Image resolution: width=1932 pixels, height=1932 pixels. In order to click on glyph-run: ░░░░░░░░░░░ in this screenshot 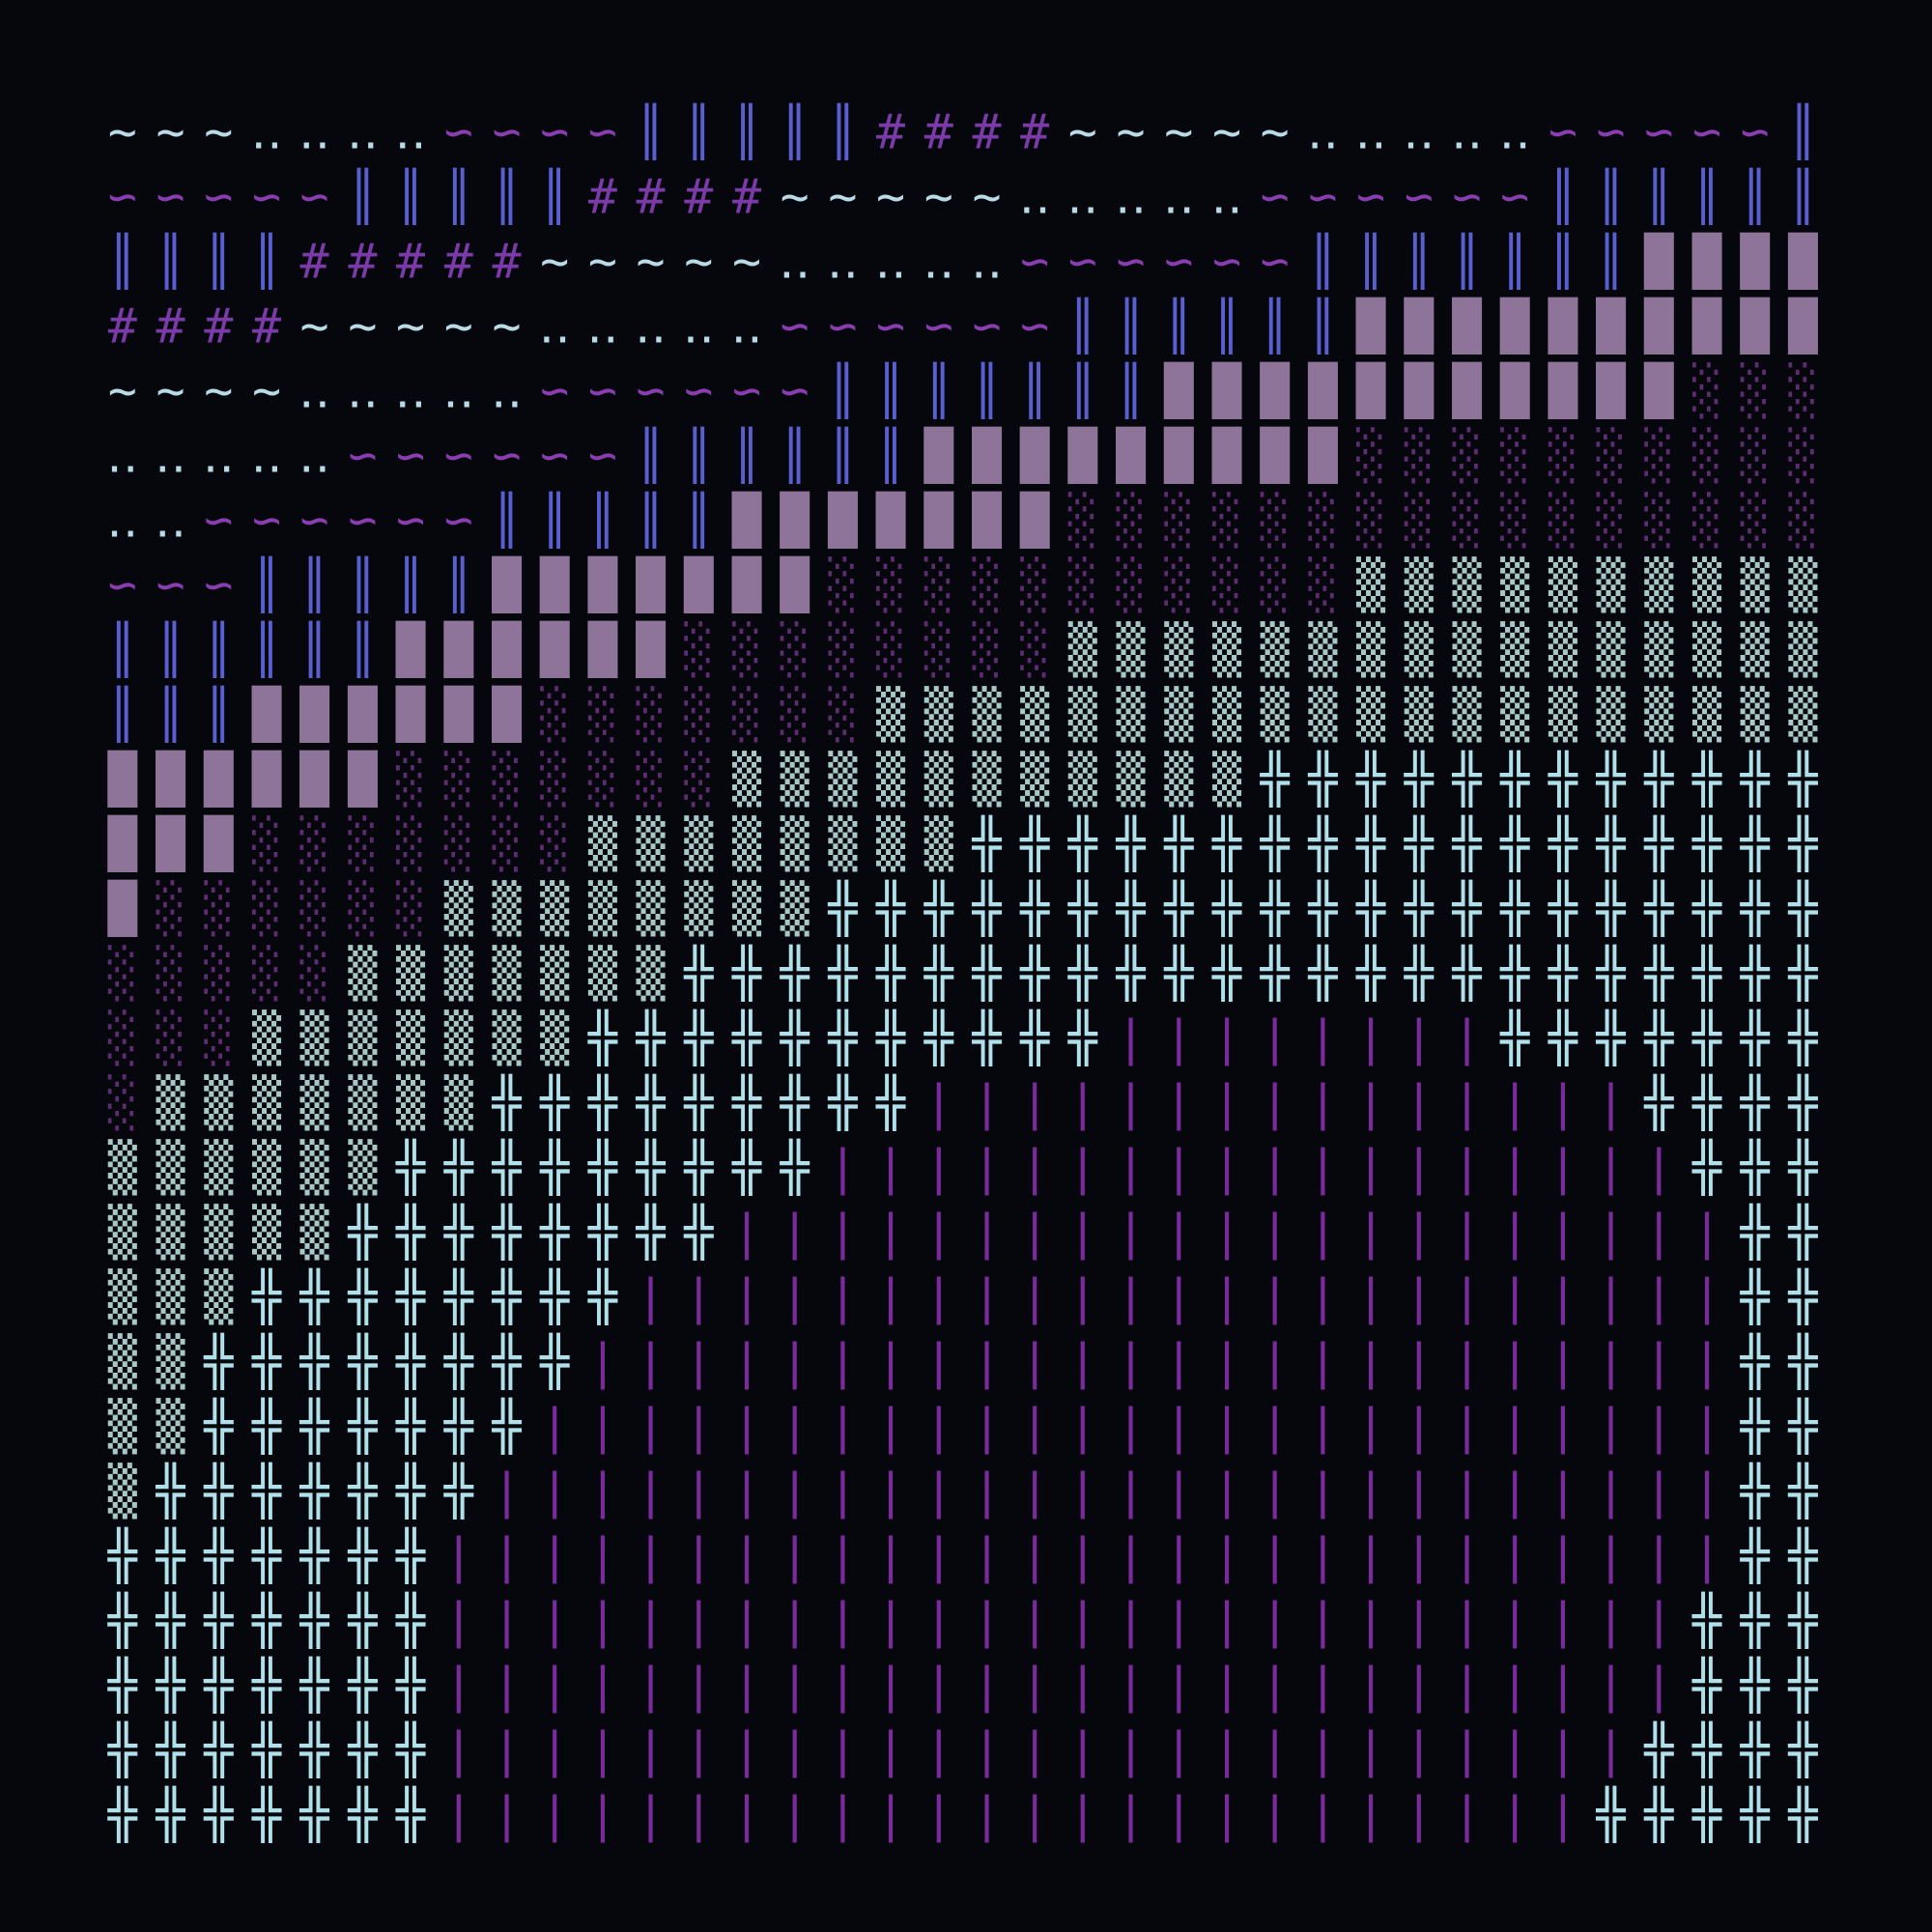, I will do `click(1082, 585)`.